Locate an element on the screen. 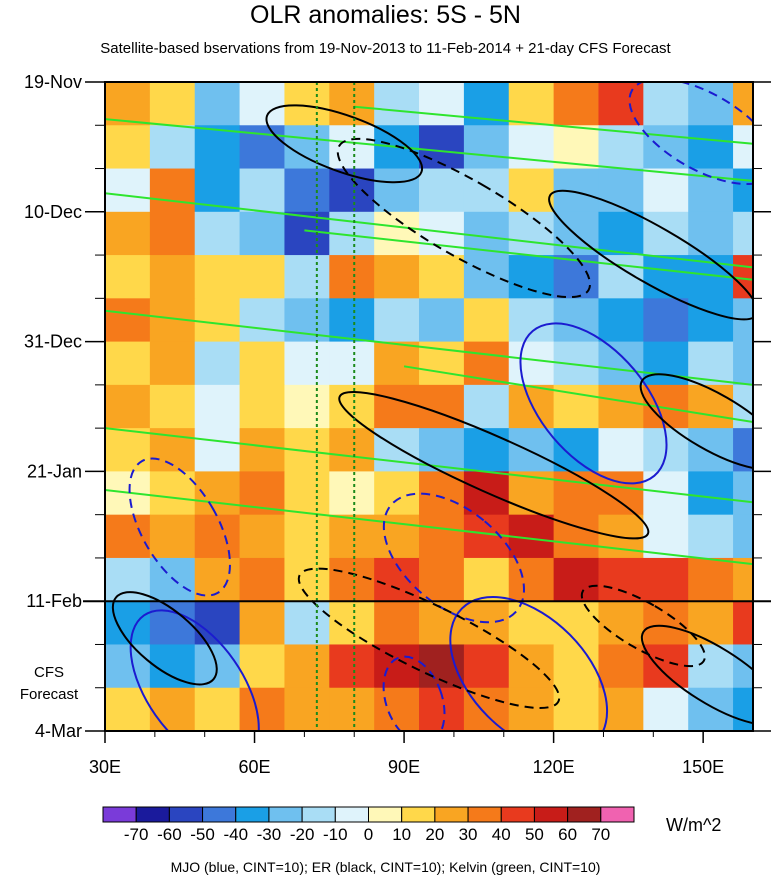 The width and height of the screenshot is (771, 878). colorbar-tick-label: -70 is located at coordinates (136, 834).